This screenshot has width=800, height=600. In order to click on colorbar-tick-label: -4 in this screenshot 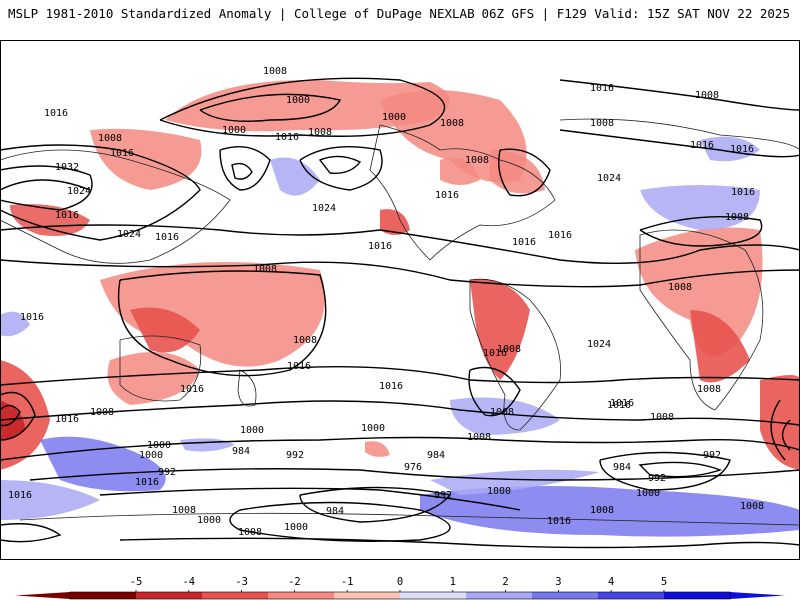, I will do `click(188, 582)`.